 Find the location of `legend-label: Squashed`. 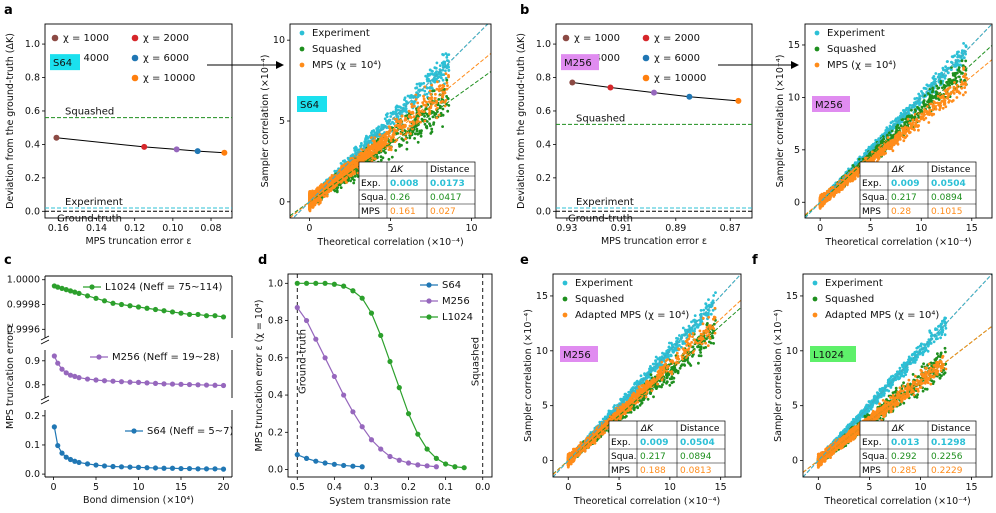

legend-label: Squashed is located at coordinates (336, 49).